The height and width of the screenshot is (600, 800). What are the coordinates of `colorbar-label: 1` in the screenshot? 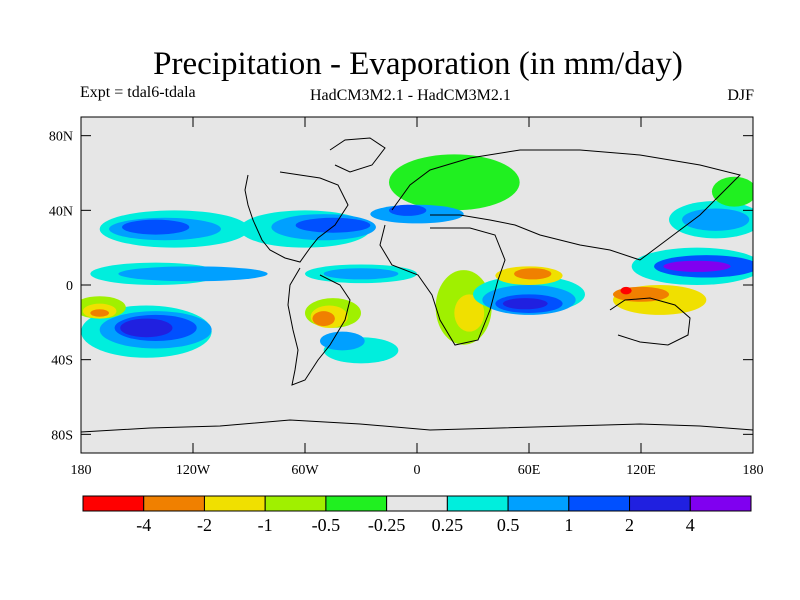 It's located at (568, 525).